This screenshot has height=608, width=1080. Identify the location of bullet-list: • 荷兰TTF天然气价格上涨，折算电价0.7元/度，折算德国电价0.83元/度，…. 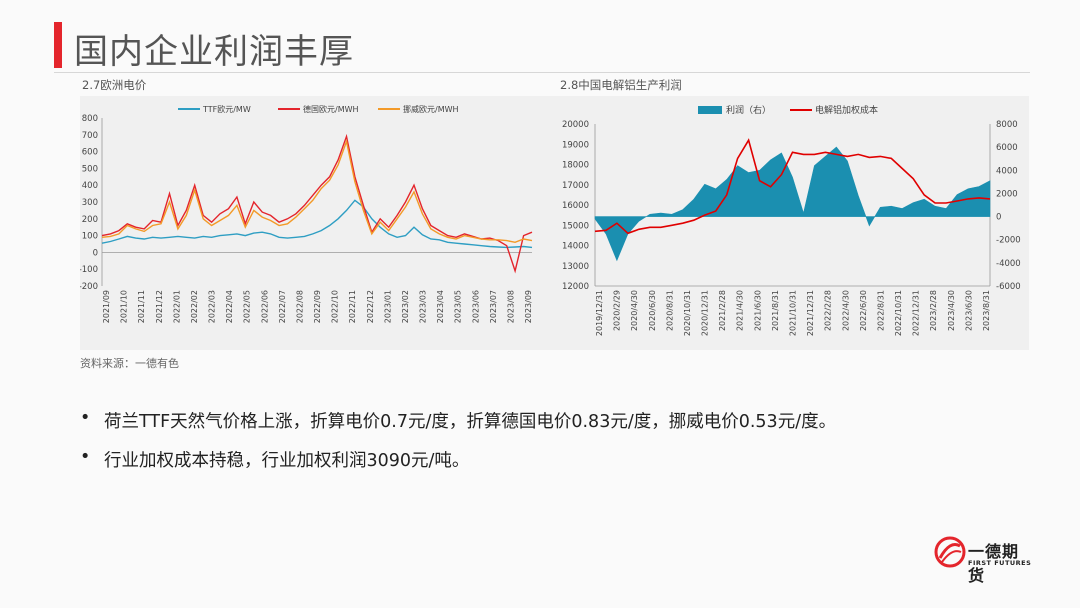
(458, 447).